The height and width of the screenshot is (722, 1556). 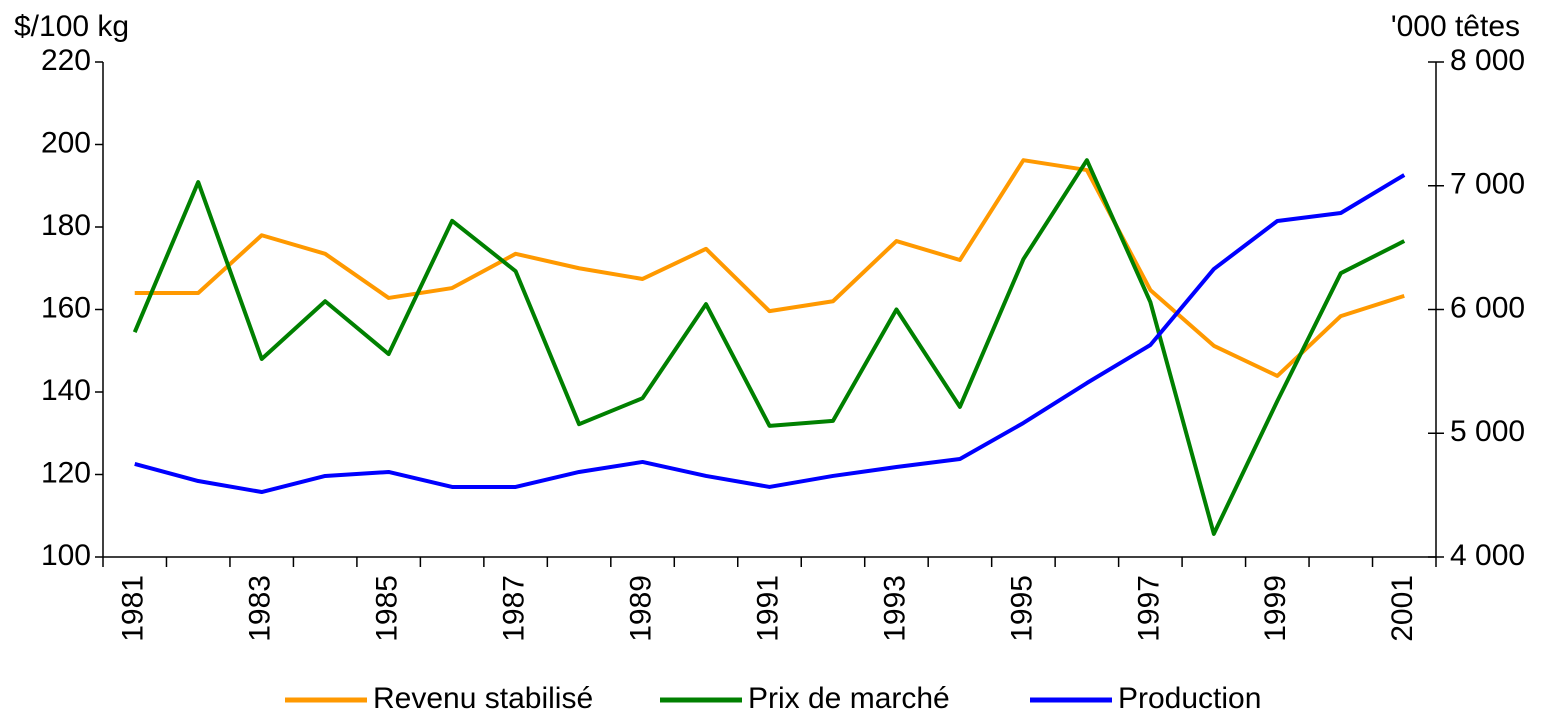 What do you see at coordinates (1148, 608) in the screenshot?
I see `x-tick-label: 1997` at bounding box center [1148, 608].